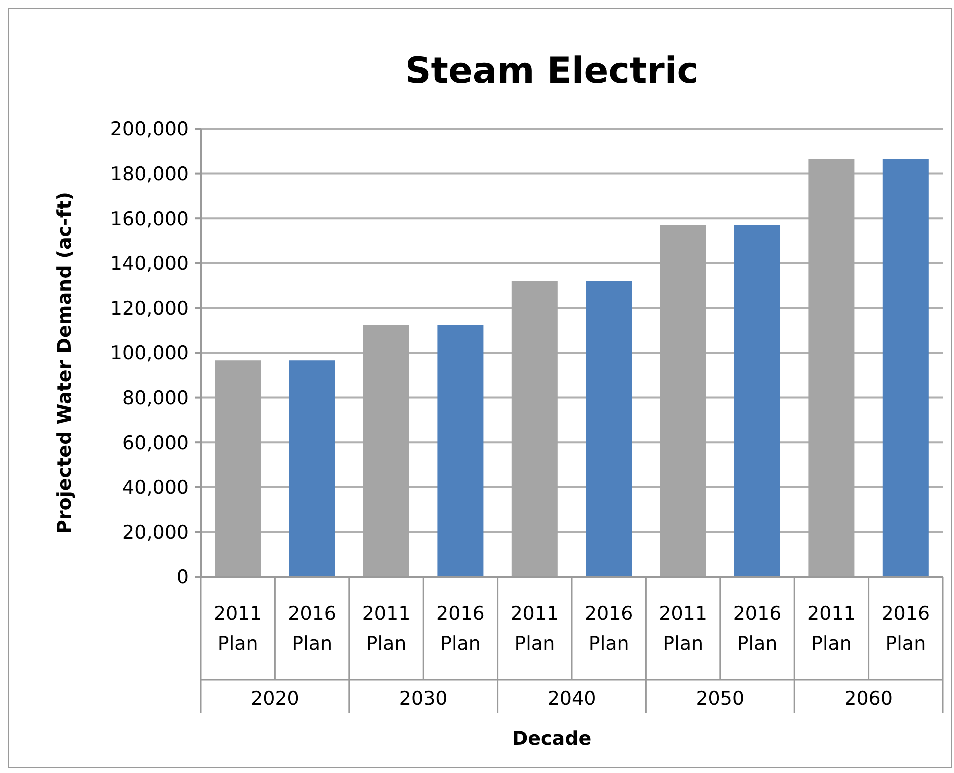 The height and width of the screenshot is (773, 954). Describe the element at coordinates (149, 353) in the screenshot. I see `y-tick-label: 100,000` at that location.